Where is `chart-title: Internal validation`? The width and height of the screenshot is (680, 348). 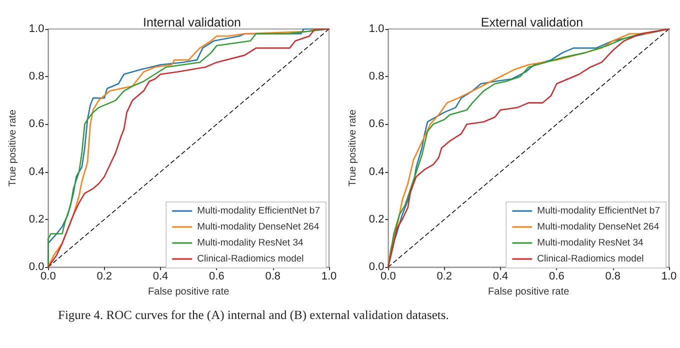
chart-title: Internal validation is located at coordinates (192, 23).